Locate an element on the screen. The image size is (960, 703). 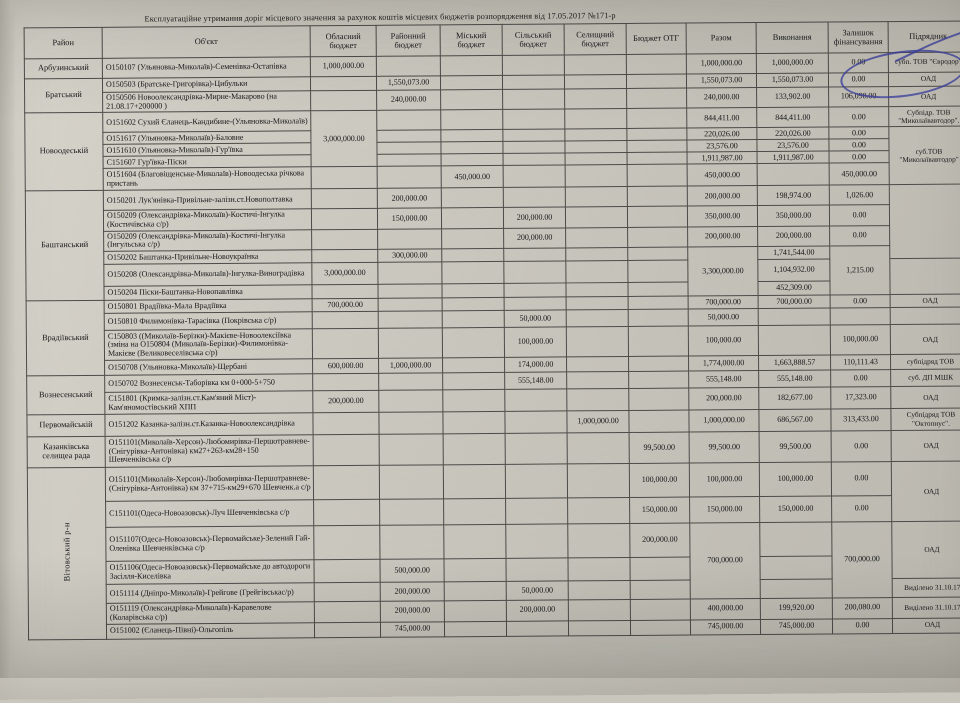
cell-execution: 844,411.00 is located at coordinates (792, 117).